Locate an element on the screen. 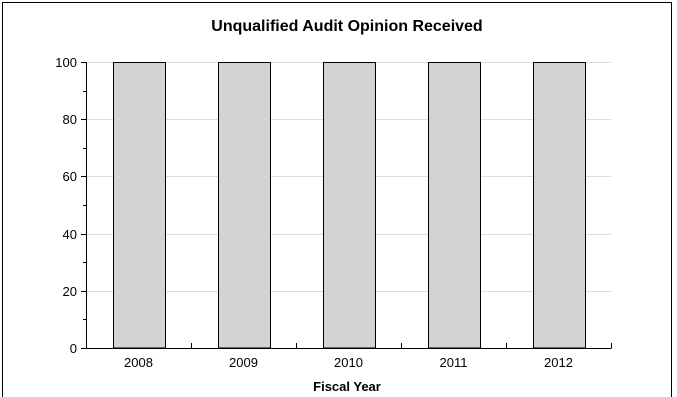 Image resolution: width=677 pixels, height=397 pixels. x-tick-label: 2010 is located at coordinates (348, 362).